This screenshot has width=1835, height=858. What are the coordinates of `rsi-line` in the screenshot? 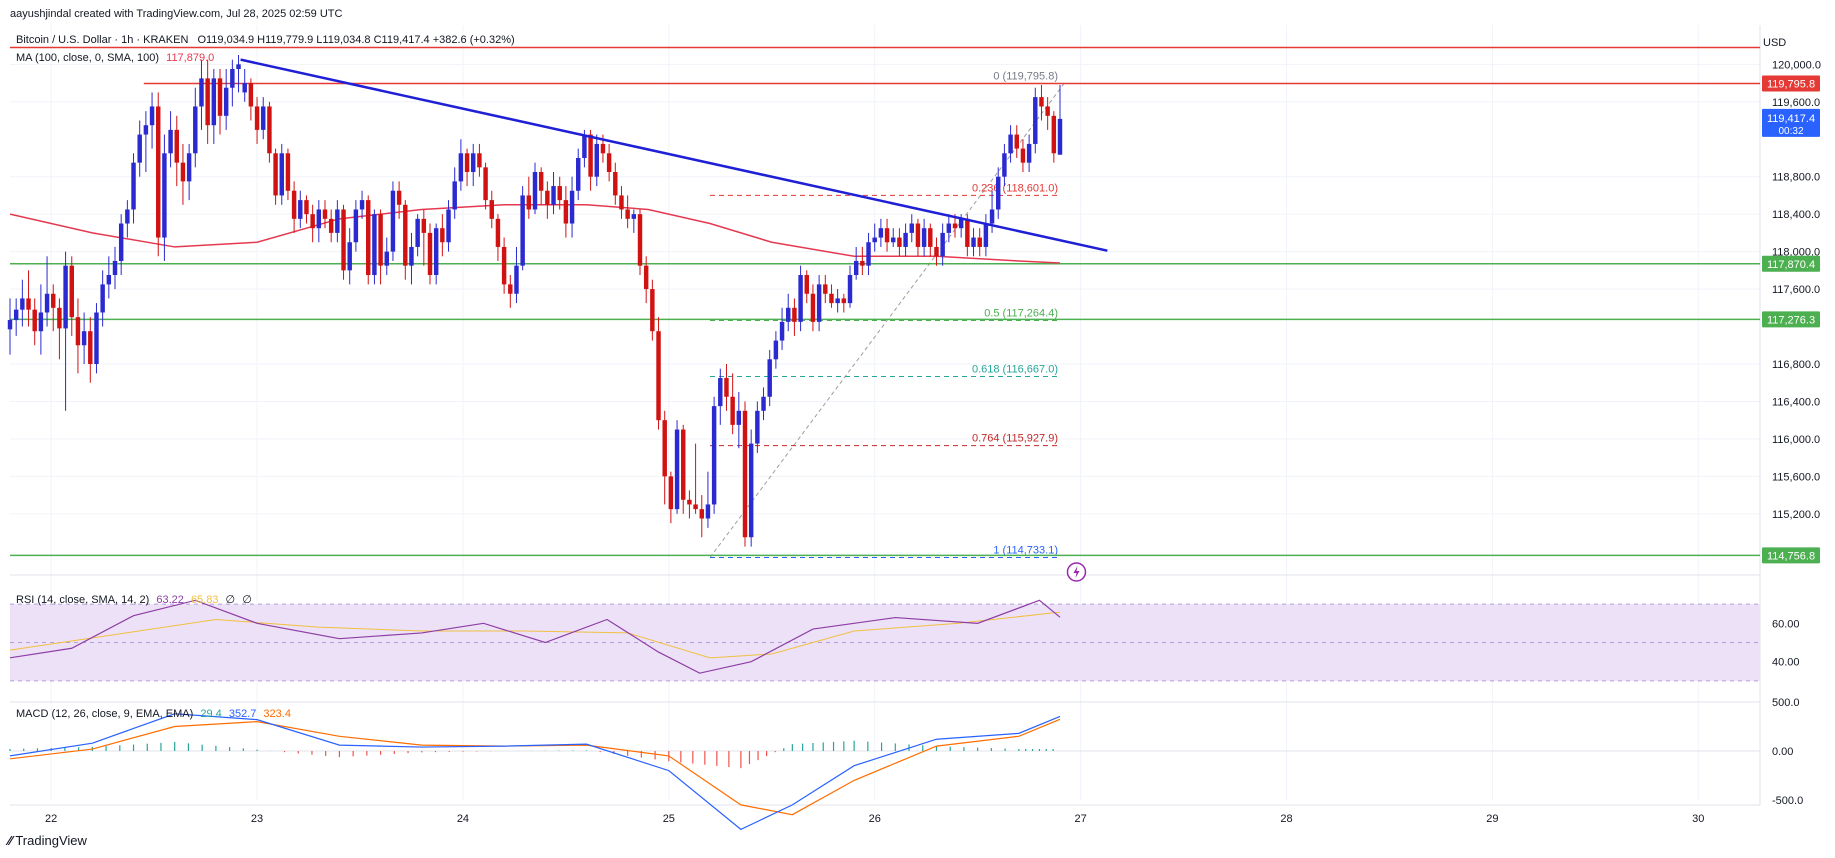 It's located at (535, 636).